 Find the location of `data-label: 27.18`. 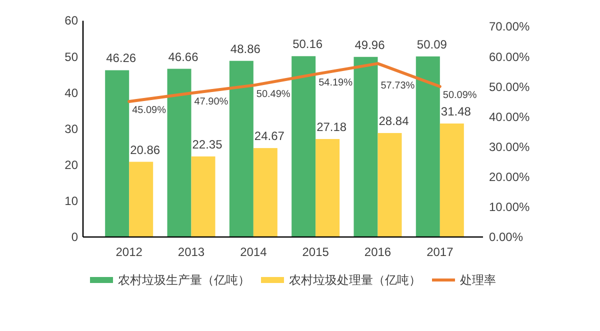

data-label: 27.18 is located at coordinates (331, 127).